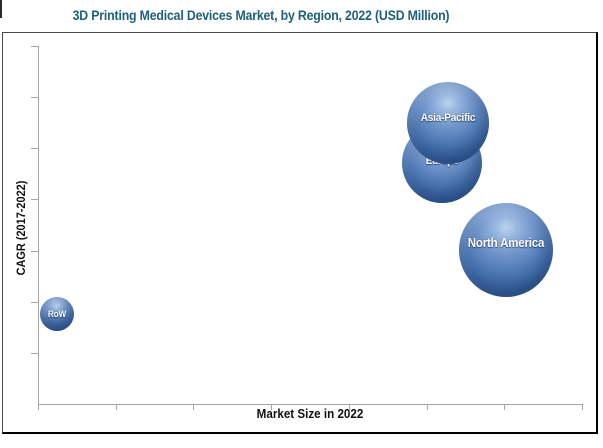 This screenshot has width=603, height=448. I want to click on x-axis-line, so click(310, 404).